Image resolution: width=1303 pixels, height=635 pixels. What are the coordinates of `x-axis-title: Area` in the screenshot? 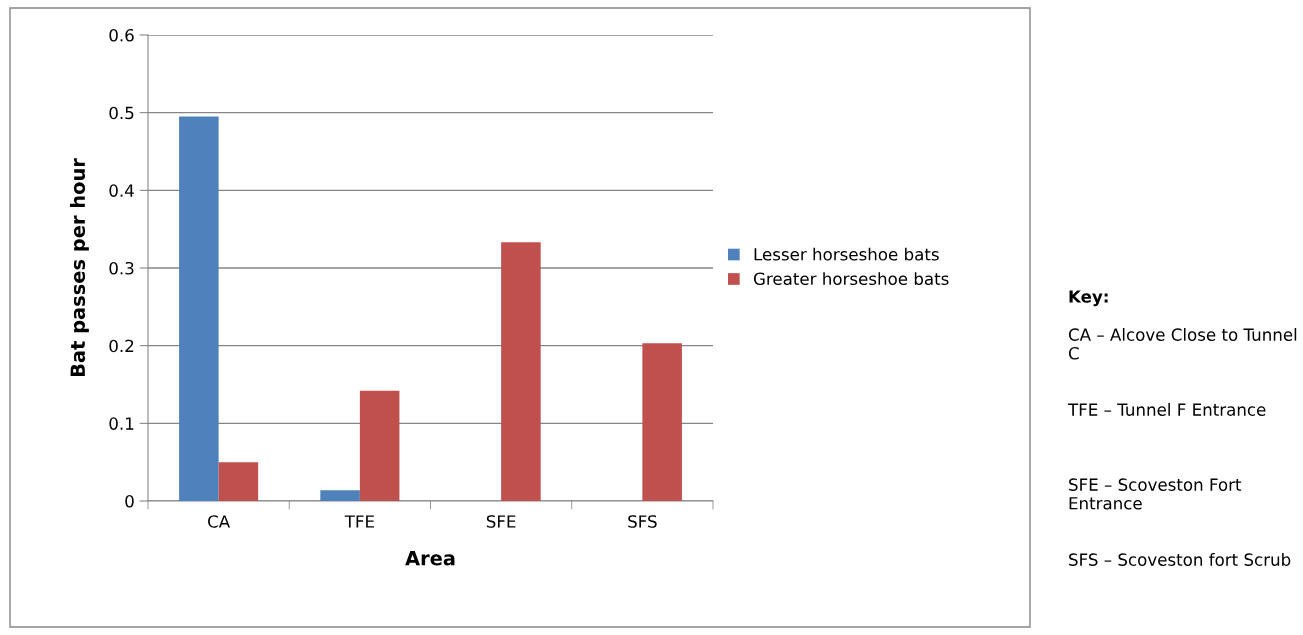 It's located at (430, 558).